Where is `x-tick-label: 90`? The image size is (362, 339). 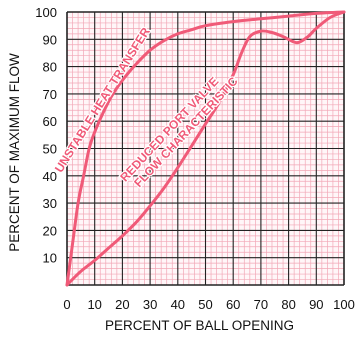 x-tick-label: 90 is located at coordinates (316, 304).